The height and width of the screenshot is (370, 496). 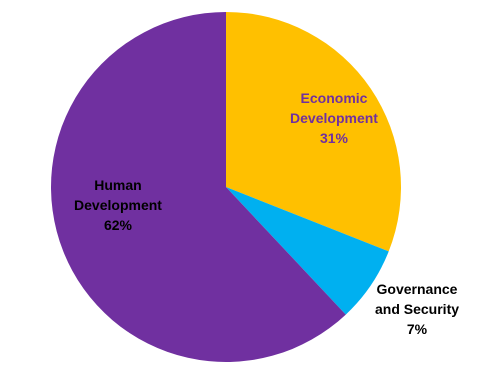 What do you see at coordinates (334, 138) in the screenshot?
I see `pie-label-line: 31%` at bounding box center [334, 138].